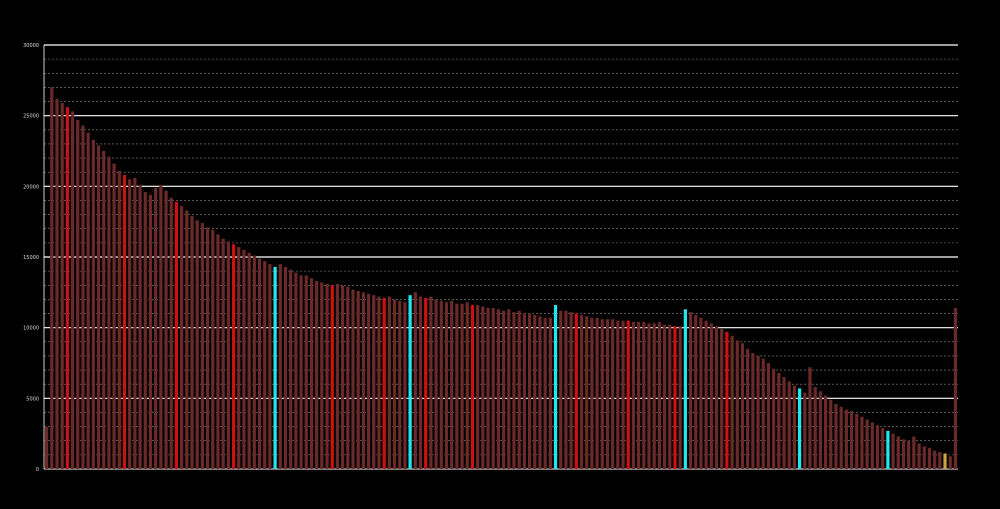 This screenshot has height=509, width=1000. Describe the element at coordinates (32, 399) in the screenshot. I see `y-tick-label: 5000` at that location.